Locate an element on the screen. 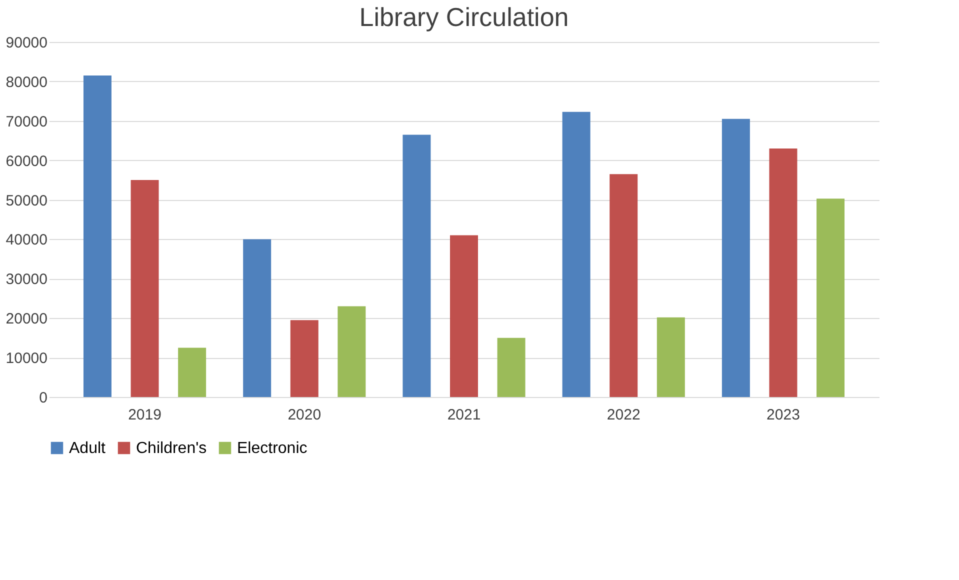 The image size is (959, 580). legend-label: Children's is located at coordinates (171, 448).